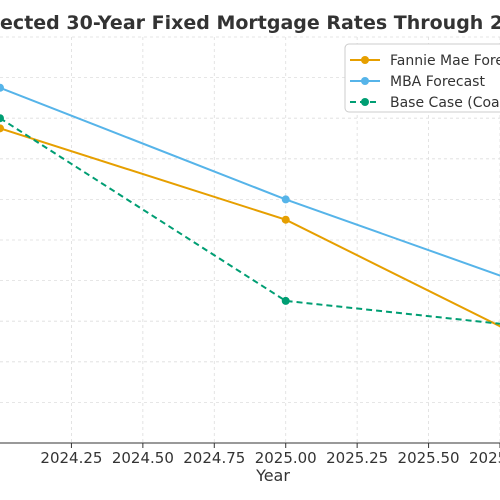 The image size is (500, 500). Describe the element at coordinates (445, 61) in the screenshot. I see `legend-label-0: Fannie Mae Forecast` at that location.